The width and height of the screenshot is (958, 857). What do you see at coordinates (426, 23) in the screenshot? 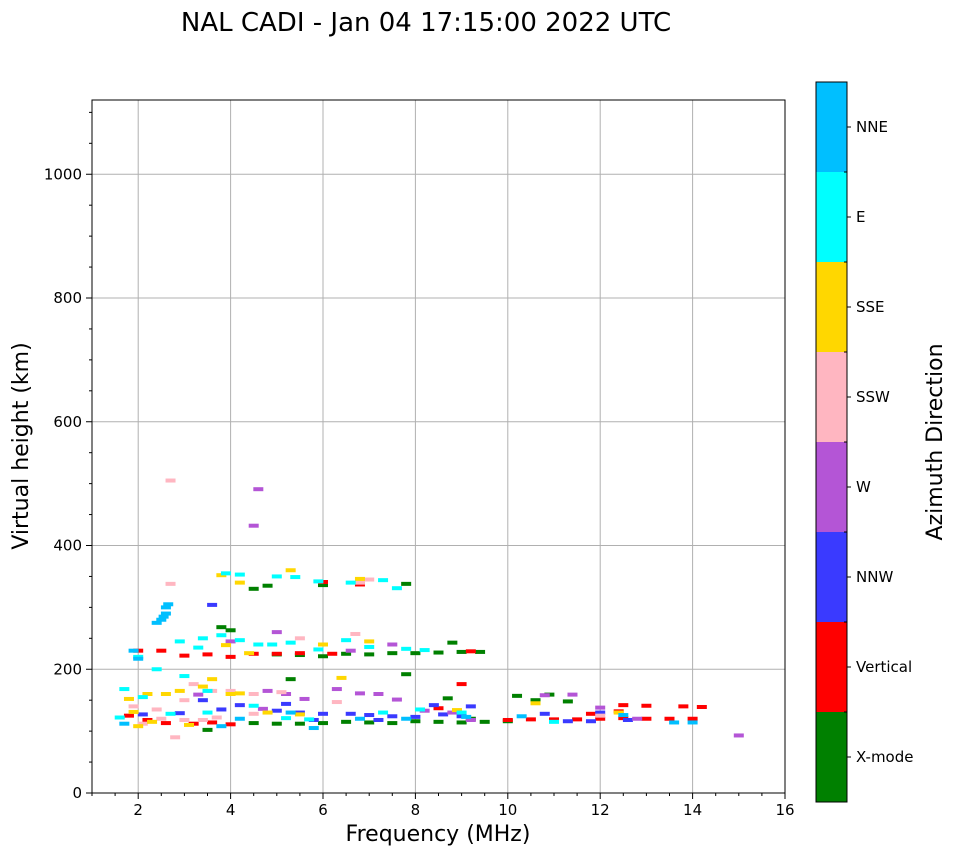
I see `chart-title: NAL CADI - Jan 04 17:15:00 2022 UTC` at bounding box center [426, 23].